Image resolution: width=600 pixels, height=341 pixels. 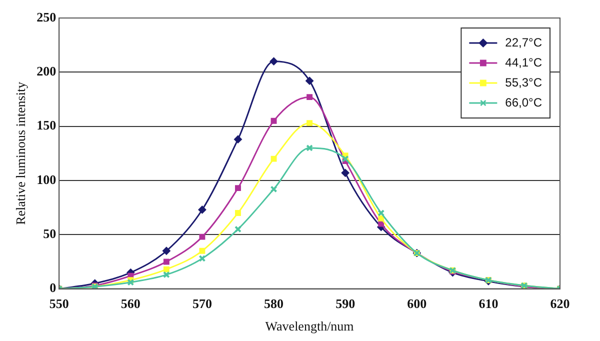 I want to click on x-tick-label: 620, so click(x=560, y=303).